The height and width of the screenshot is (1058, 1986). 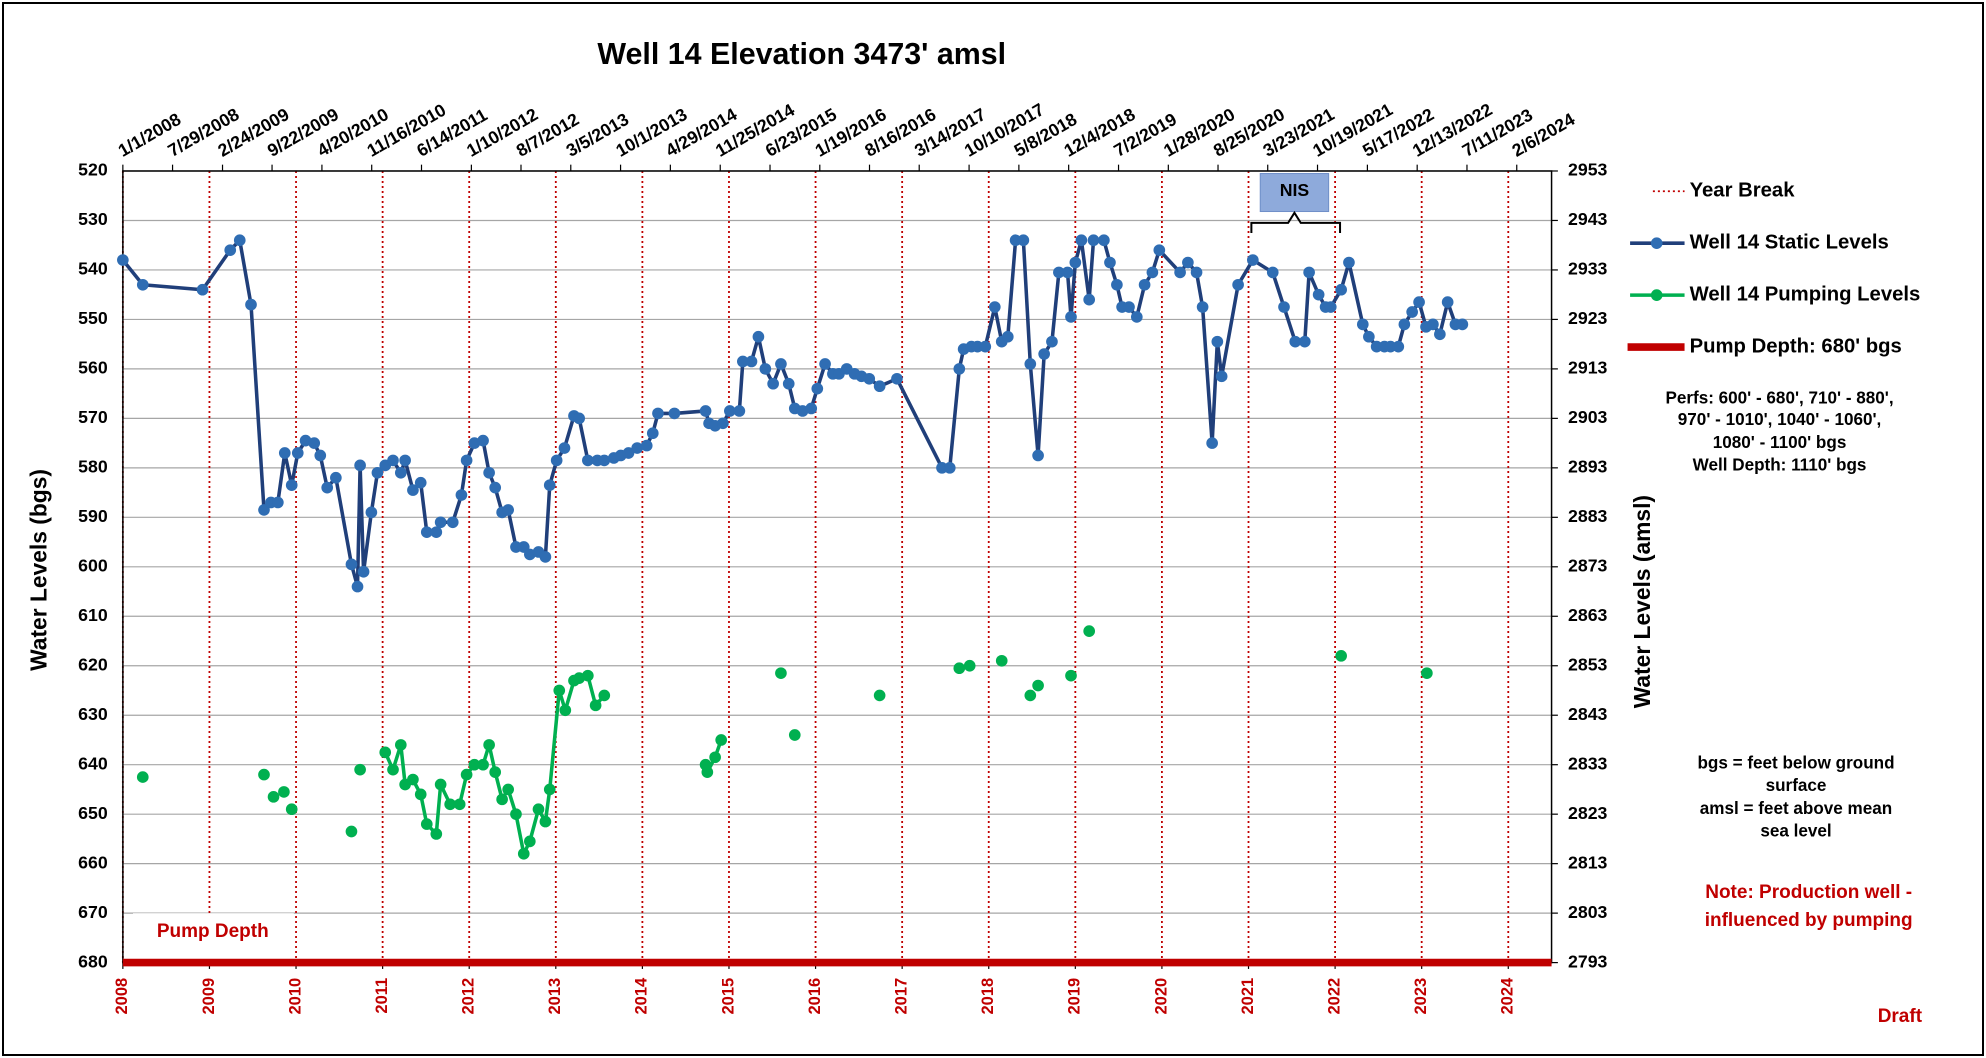 What do you see at coordinates (1780, 419) in the screenshot?
I see `perfs-text: 970' - 1010', 1040' - 1060',` at bounding box center [1780, 419].